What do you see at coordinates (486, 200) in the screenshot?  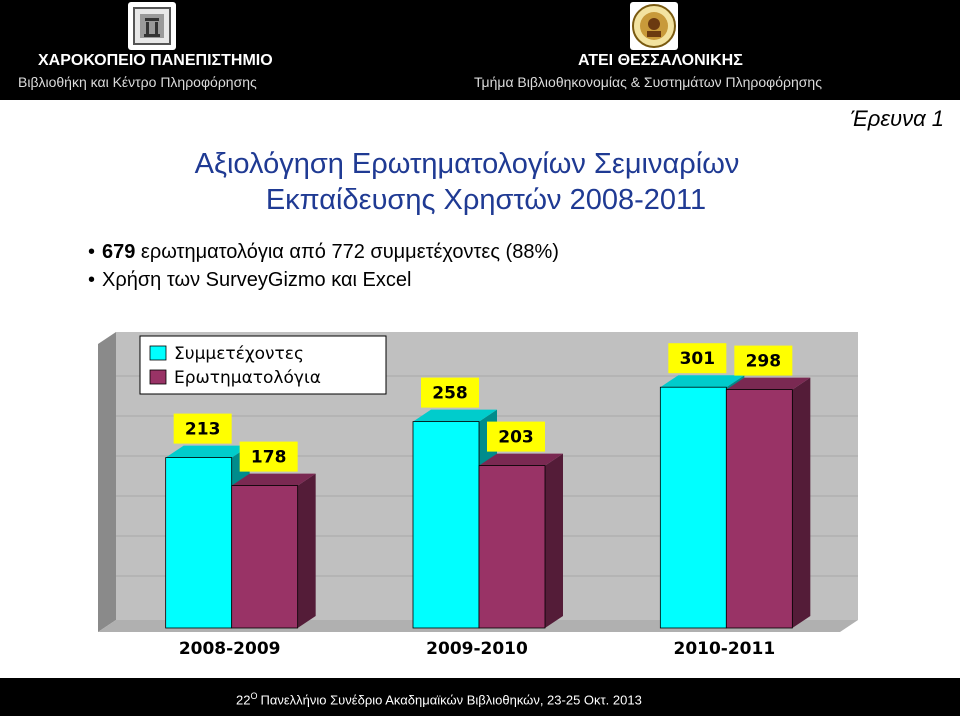 I see `slide-title-line2: Εκπαίδευσης Χρηστών 2008-2011` at bounding box center [486, 200].